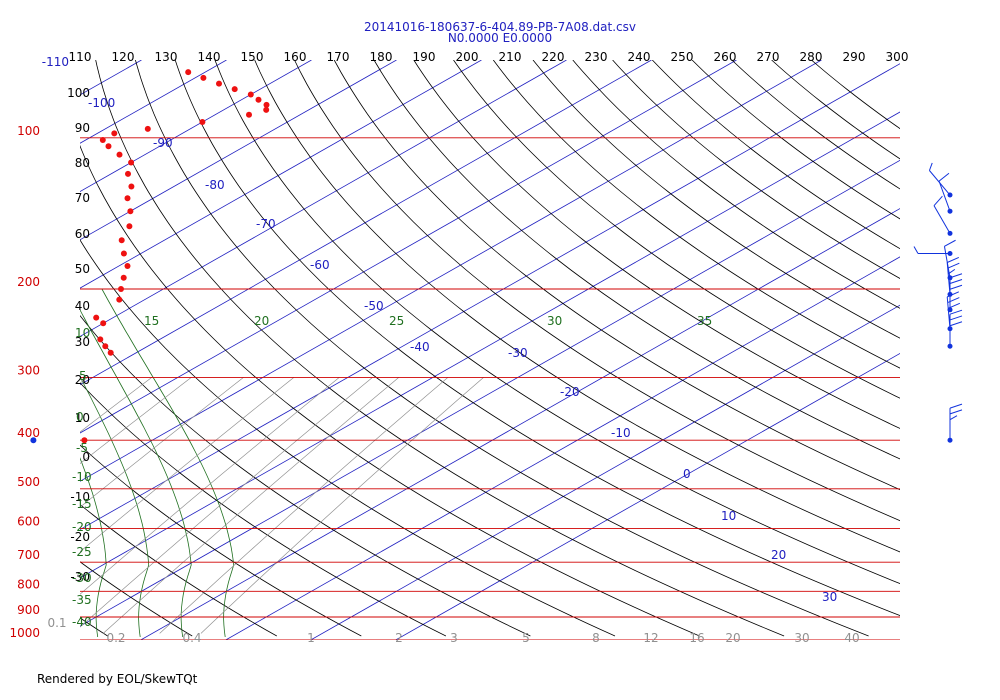 The image size is (1000, 700). Describe the element at coordinates (500, 27) in the screenshot. I see `chart-title: 20141016-180637-6-404.89-PB-7A08.dat.csv` at that location.